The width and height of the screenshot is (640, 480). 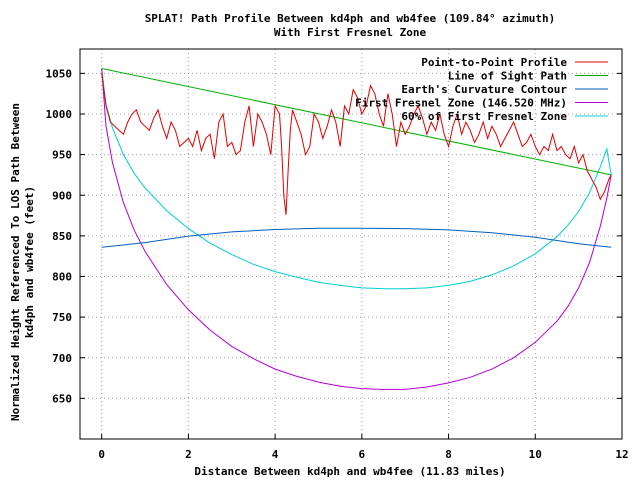 What do you see at coordinates (62, 317) in the screenshot?
I see `y-tick-label: 750` at bounding box center [62, 317].